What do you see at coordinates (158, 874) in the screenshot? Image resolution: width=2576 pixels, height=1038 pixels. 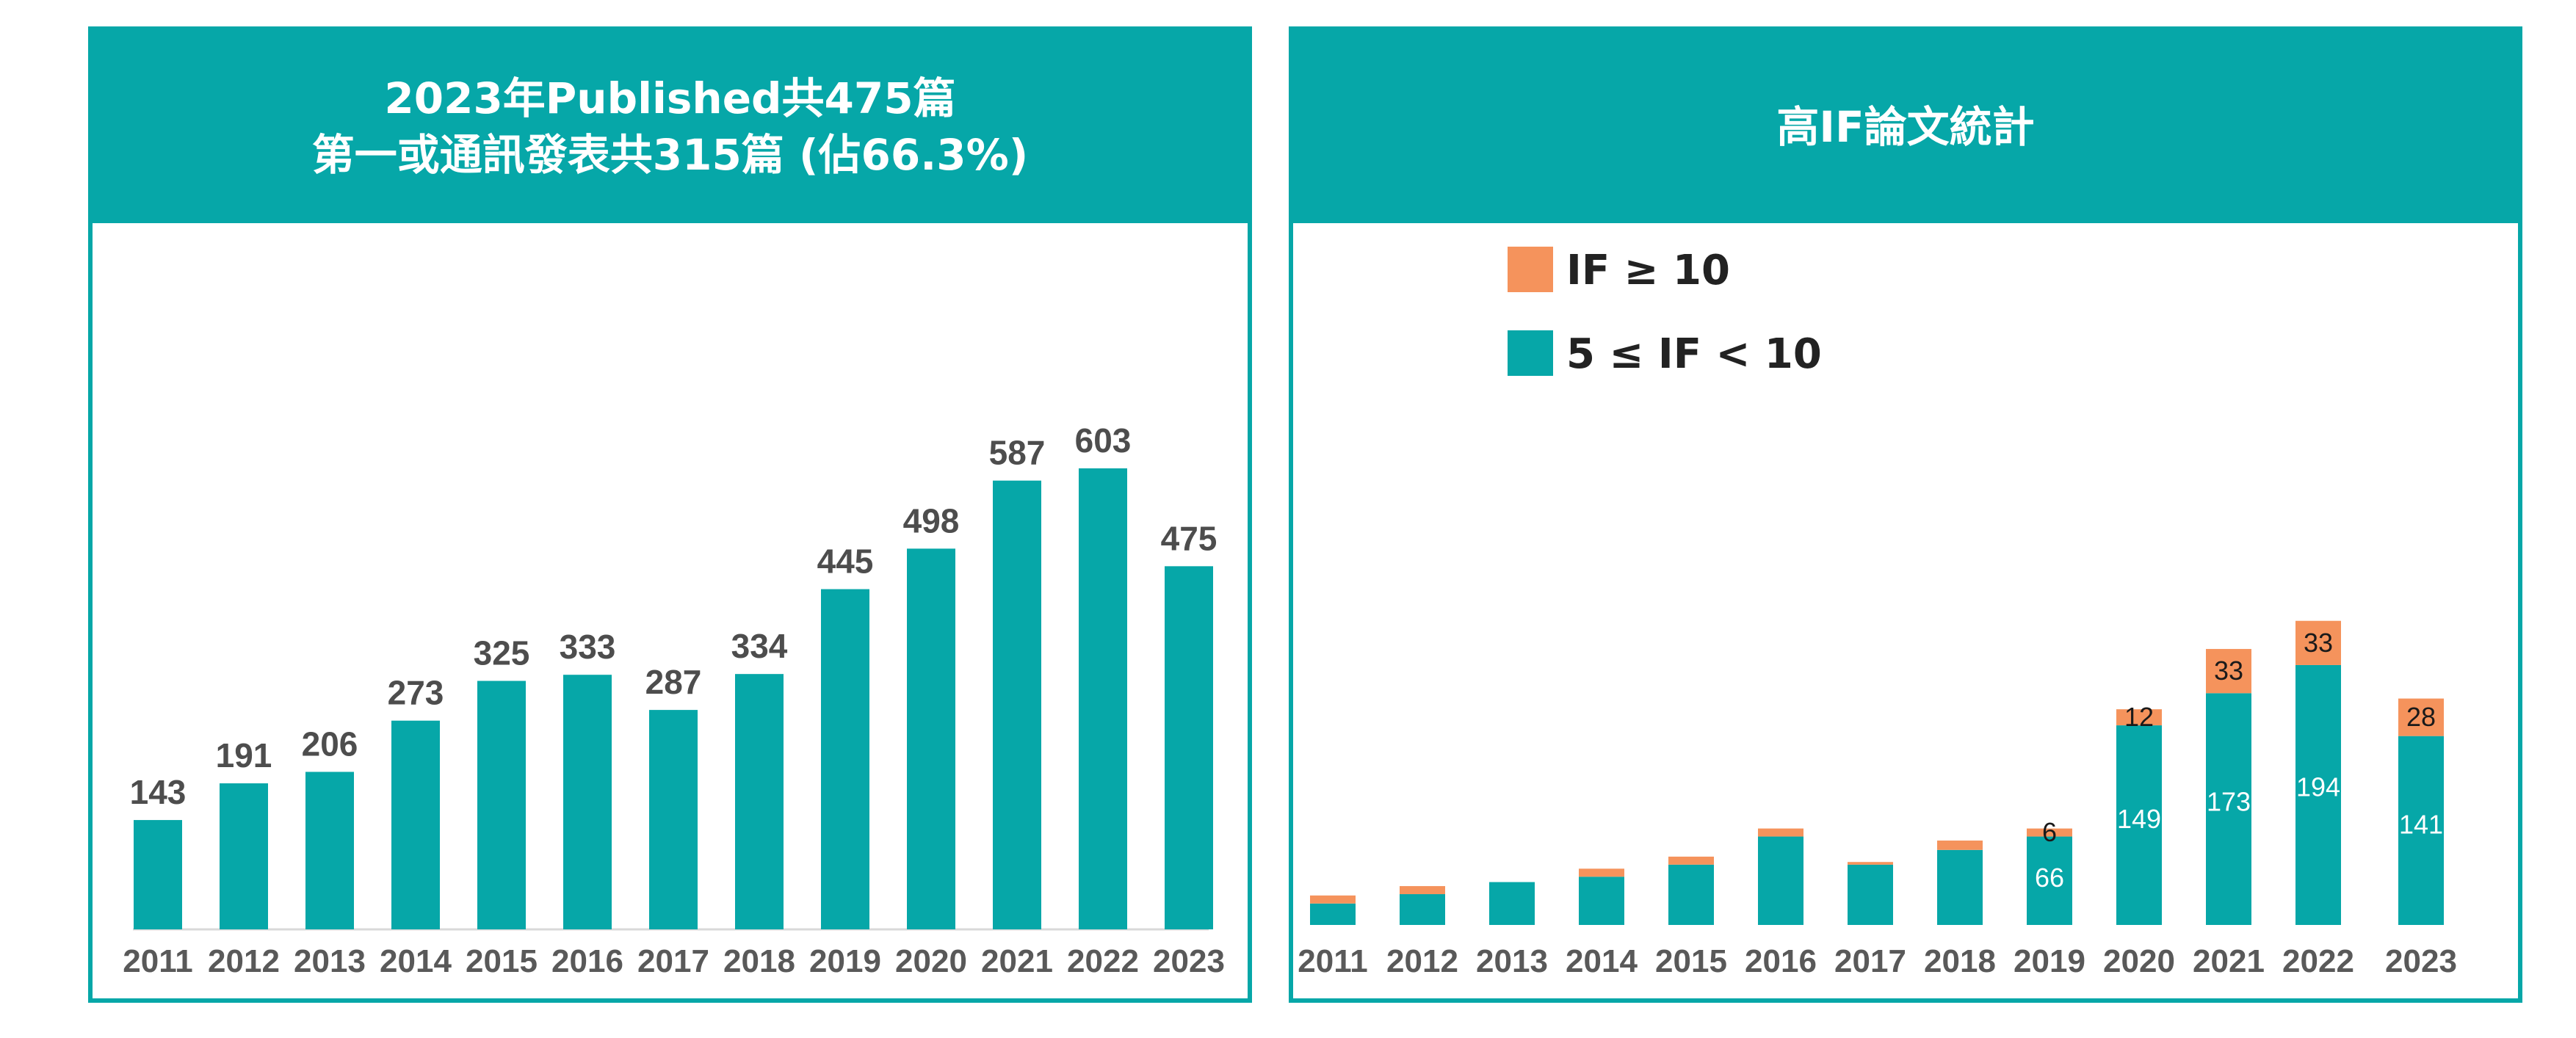 I see `bar-2011` at bounding box center [158, 874].